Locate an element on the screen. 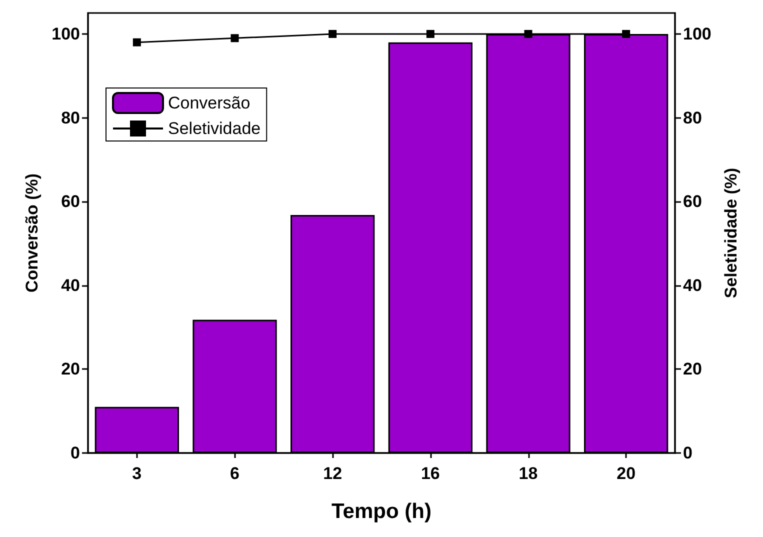 This screenshot has height=537, width=763. y2-axis-title: Seletividade (%) is located at coordinates (730, 233).